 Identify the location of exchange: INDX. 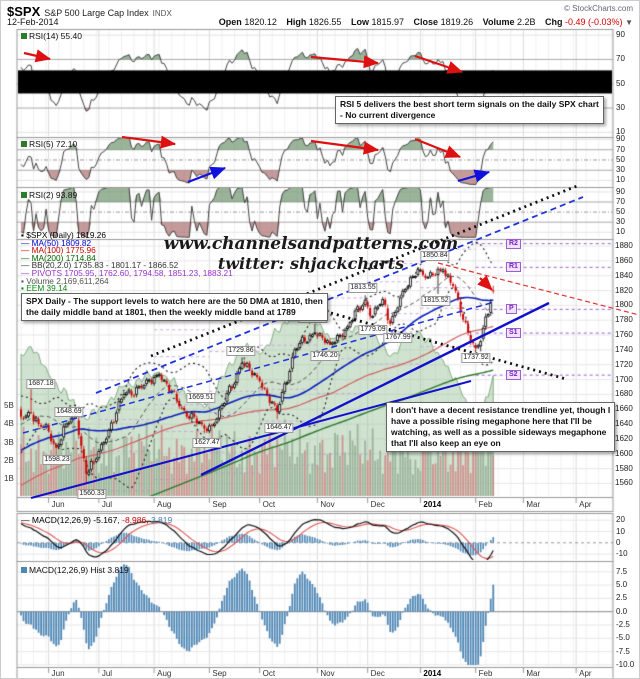
(162, 13).